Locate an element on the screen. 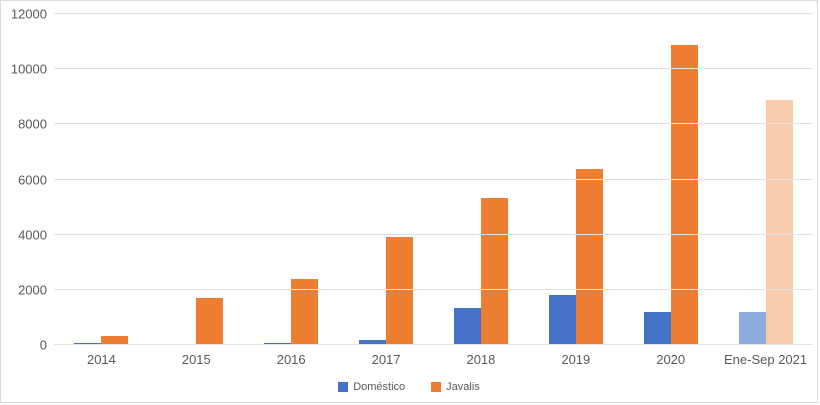 The width and height of the screenshot is (820, 405). y-tick-label-6000: 6000 is located at coordinates (32, 179).